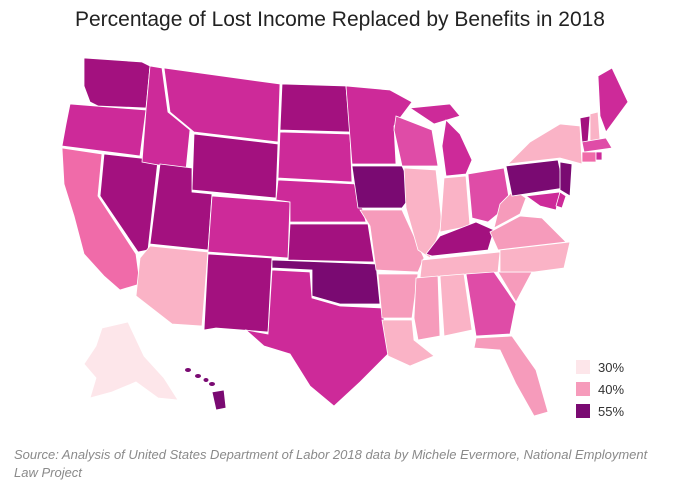 This screenshot has height=485, width=680. Describe the element at coordinates (589, 157) in the screenshot. I see `state-connecticut` at that location.